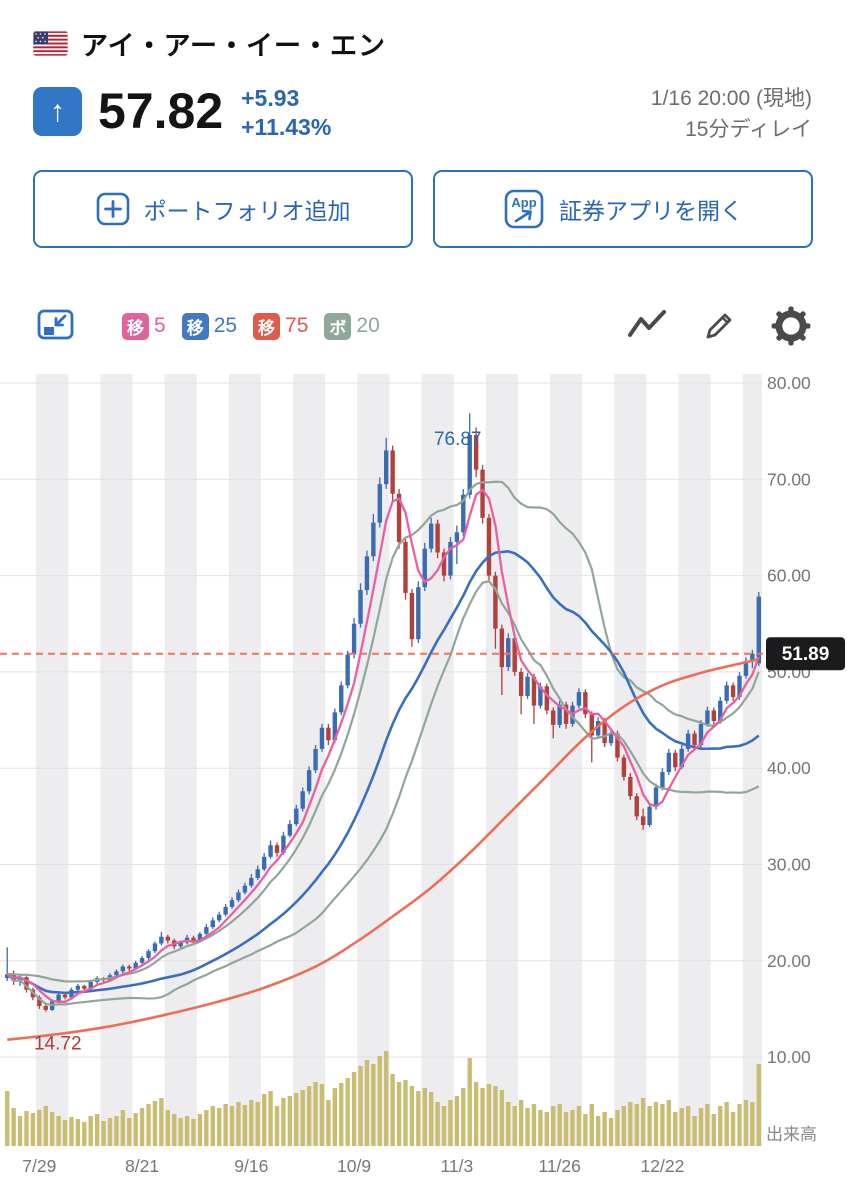  I want to click on price-tag, so click(805, 654).